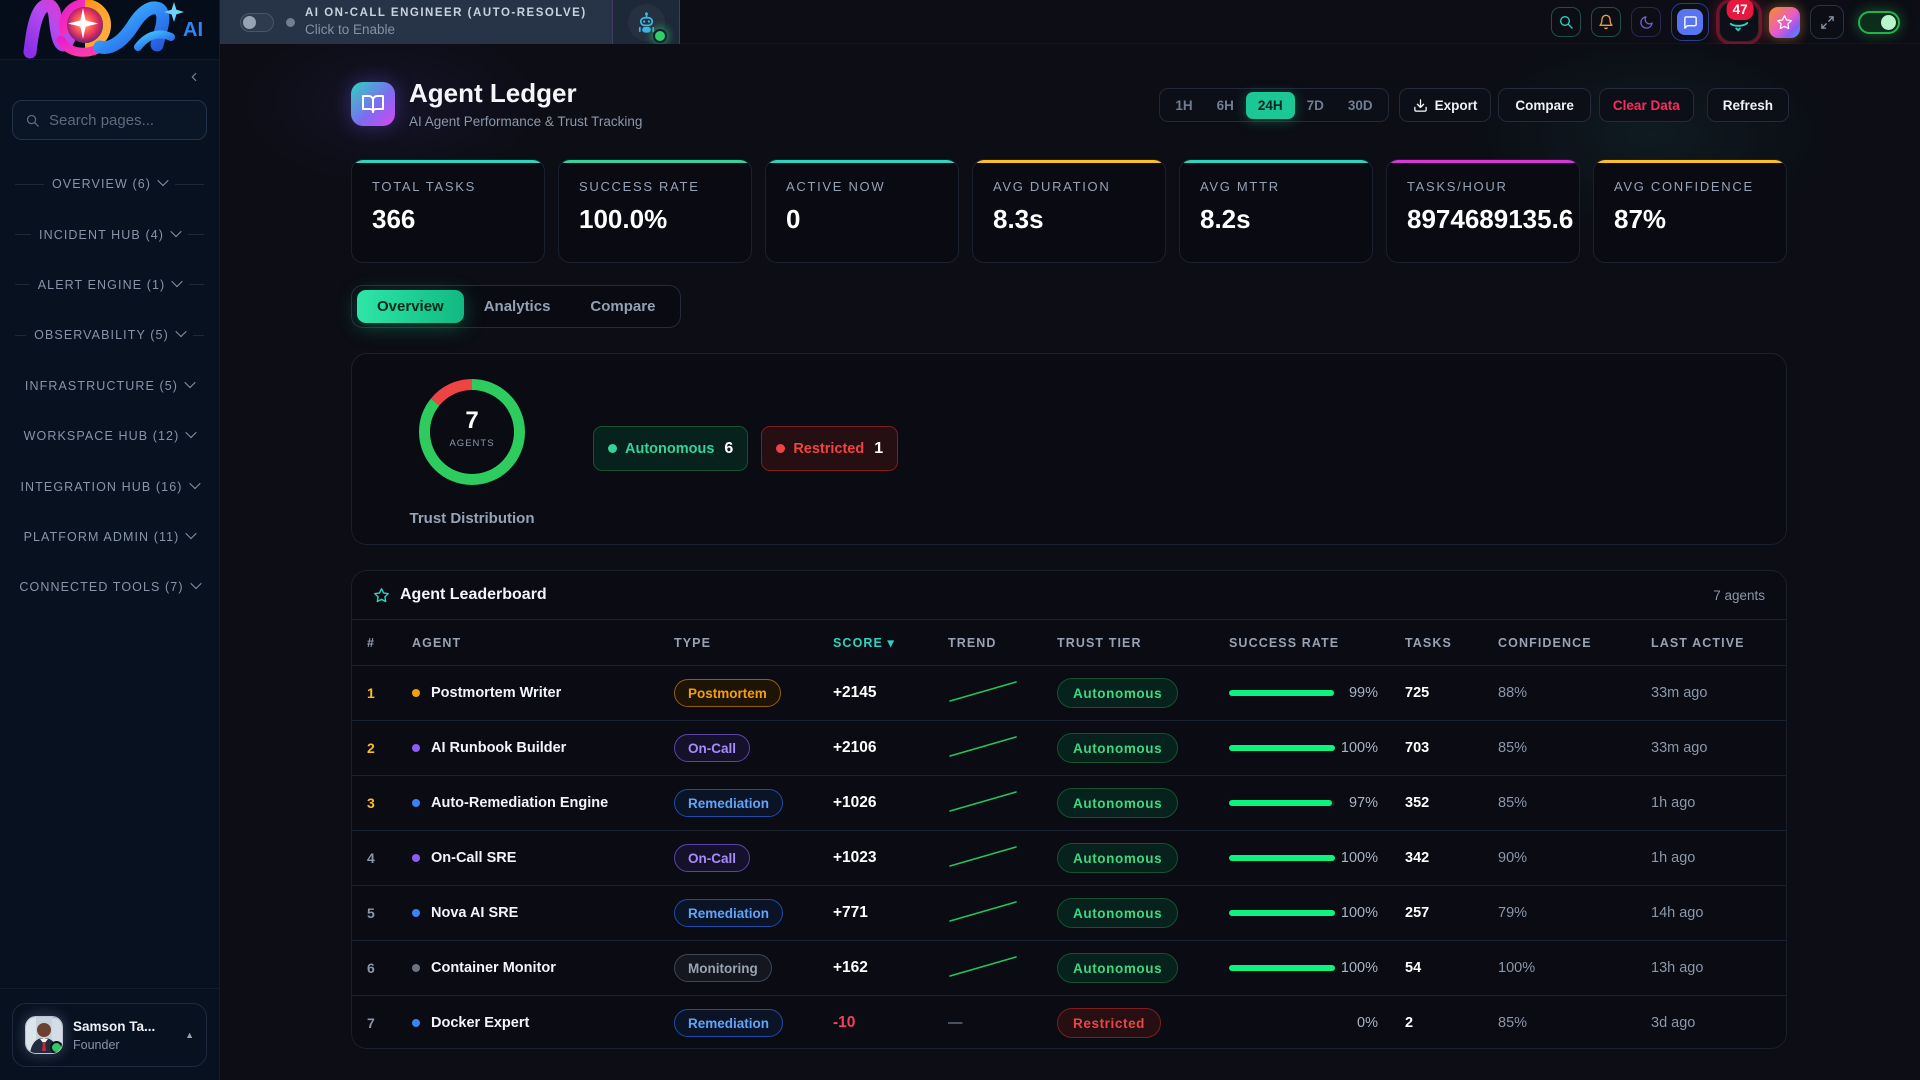 The image size is (1920, 1080). Describe the element at coordinates (471, 443) in the screenshot. I see `svg-text: AGENTS` at that location.